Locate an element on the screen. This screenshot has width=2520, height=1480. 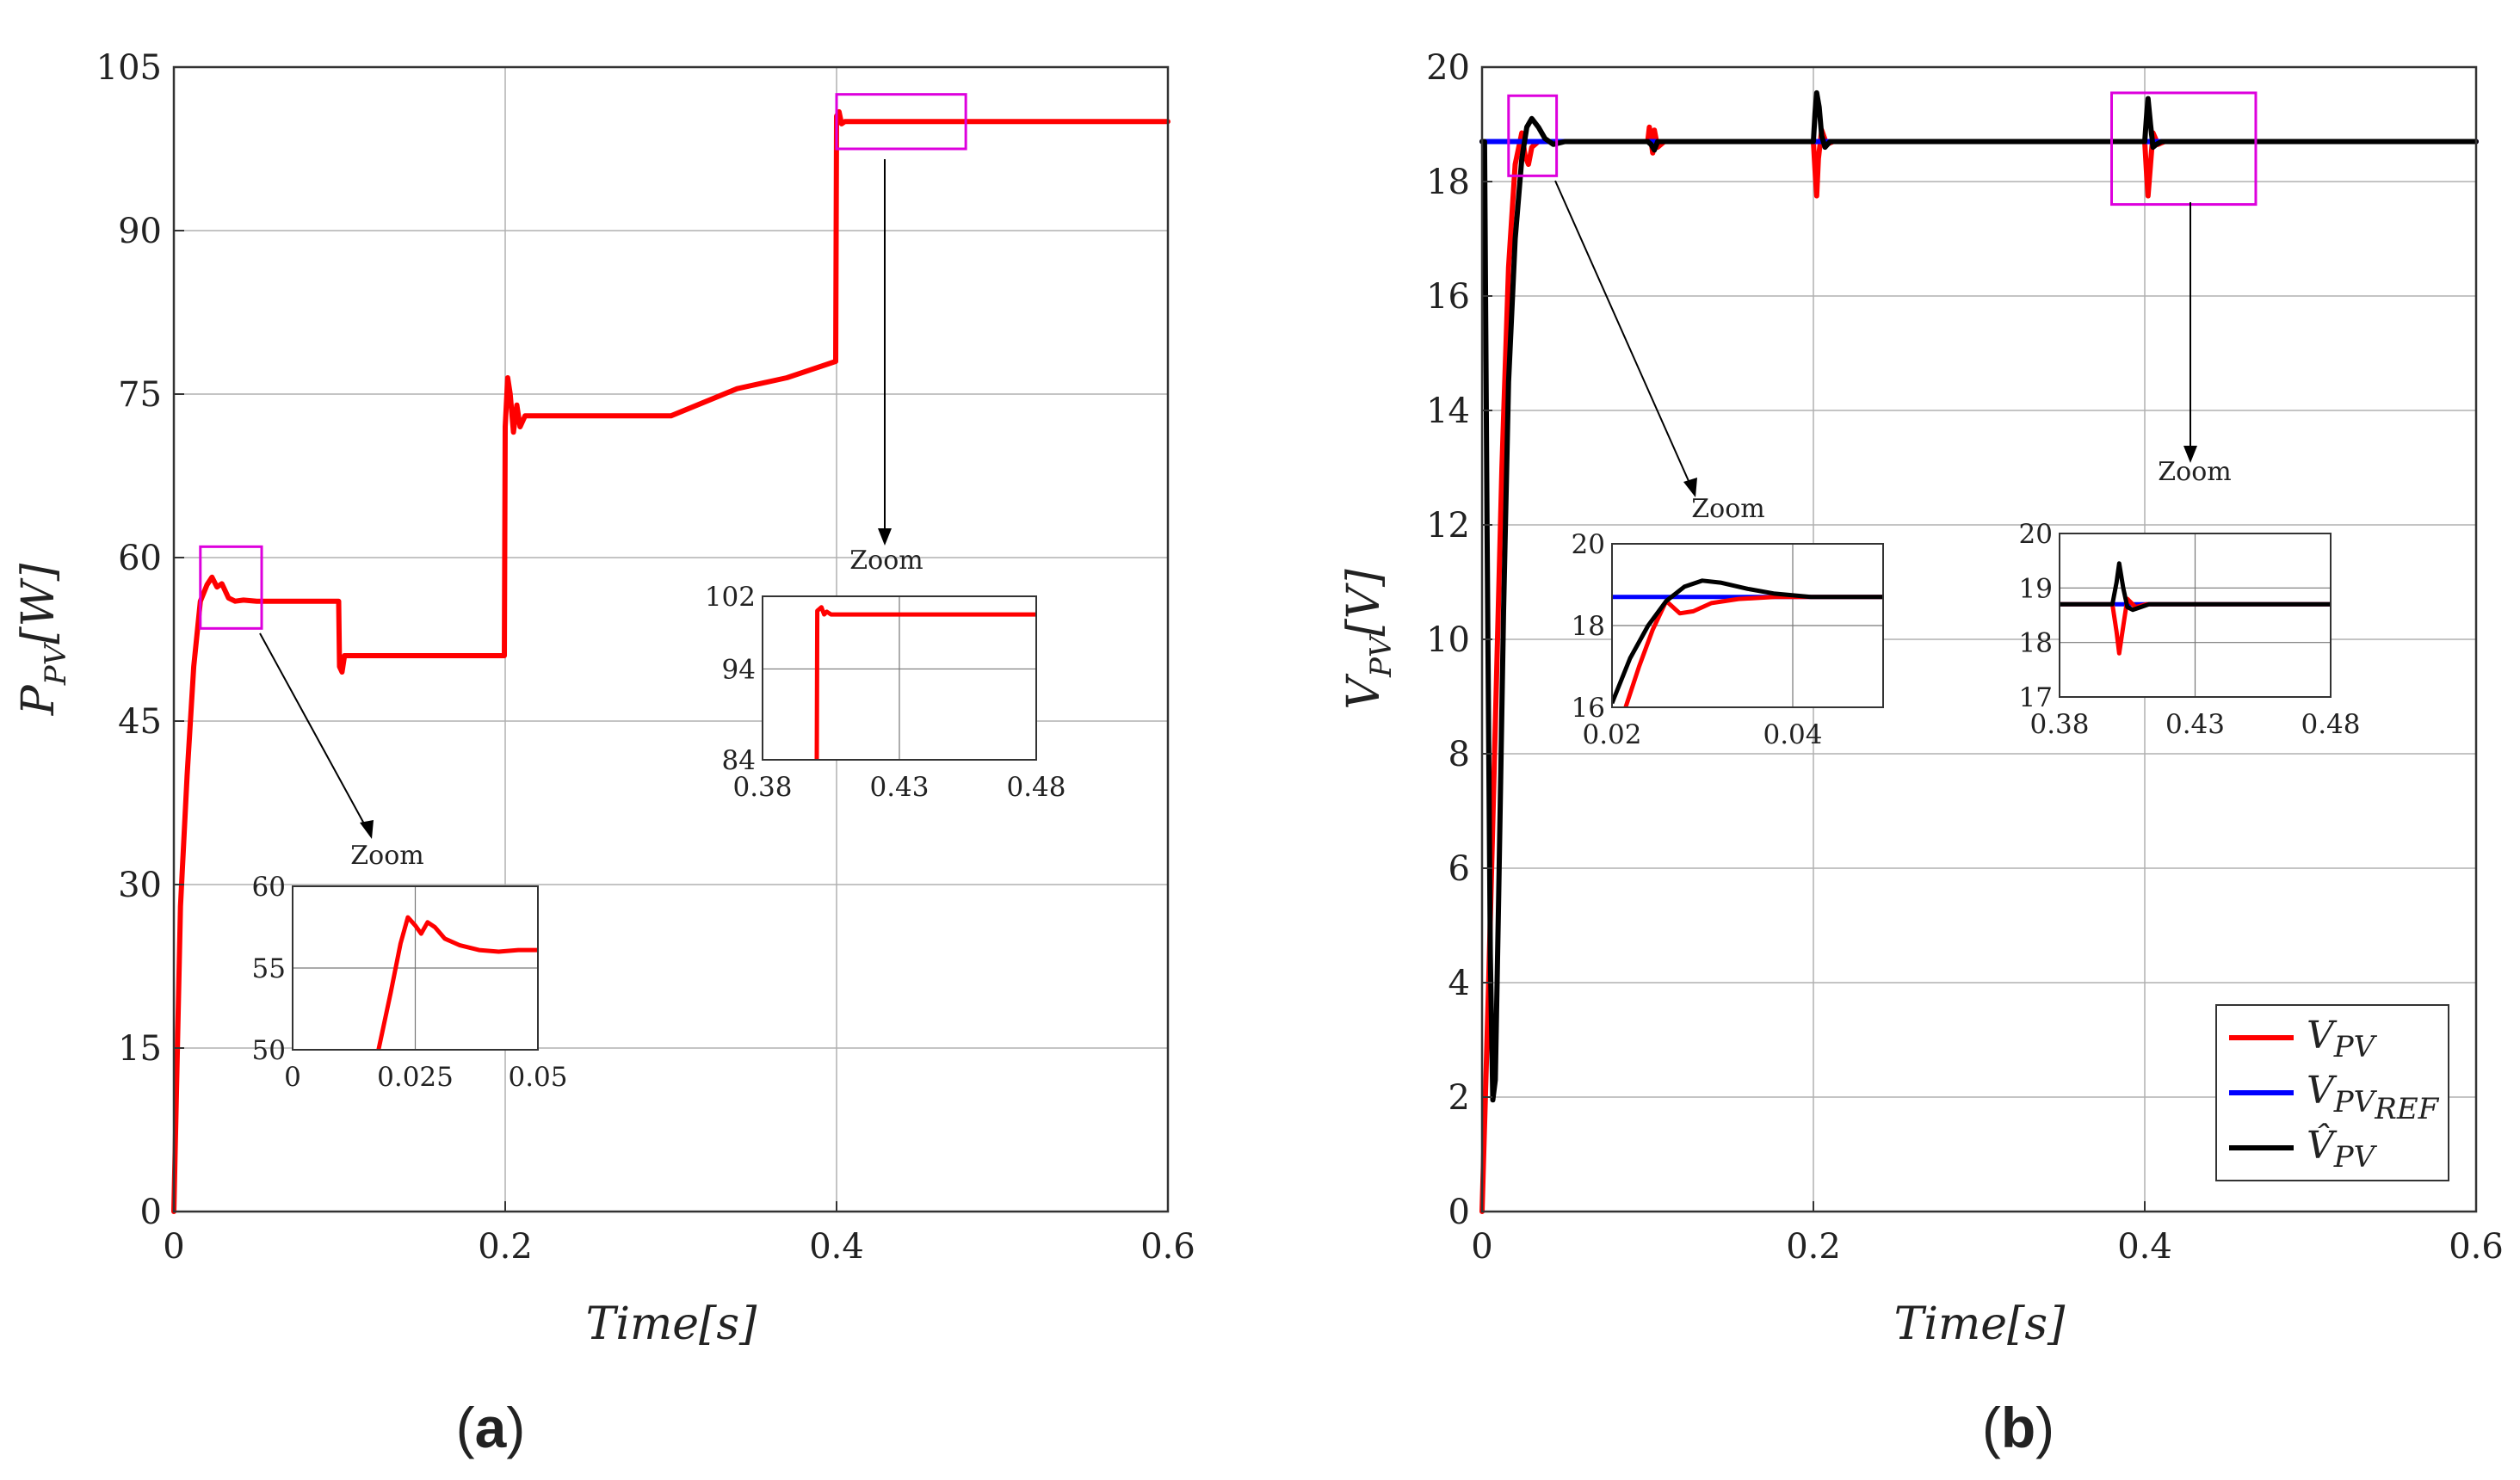
zoom-label-a2: Zoom is located at coordinates (886, 561).